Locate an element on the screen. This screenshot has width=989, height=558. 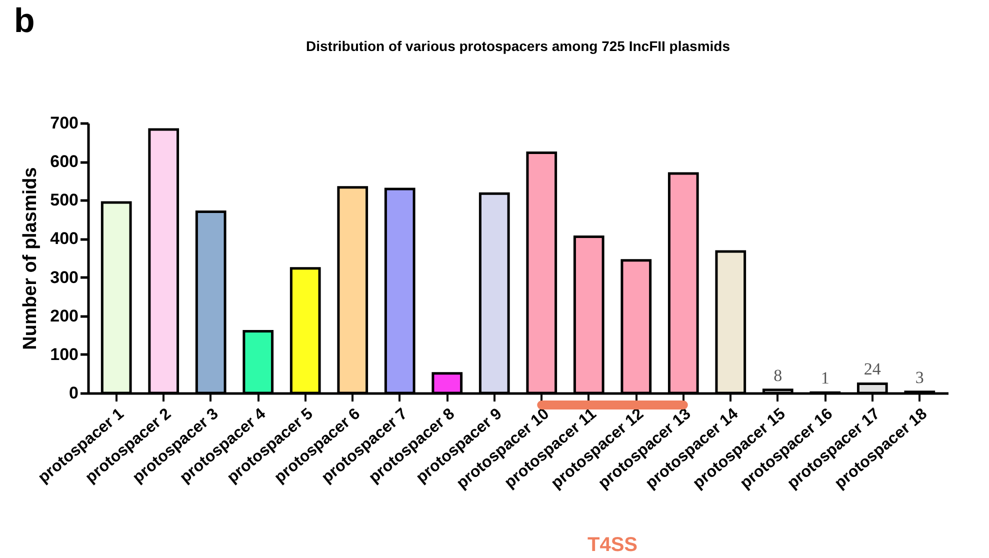
y-tick-label: 500 is located at coordinates (64, 200).